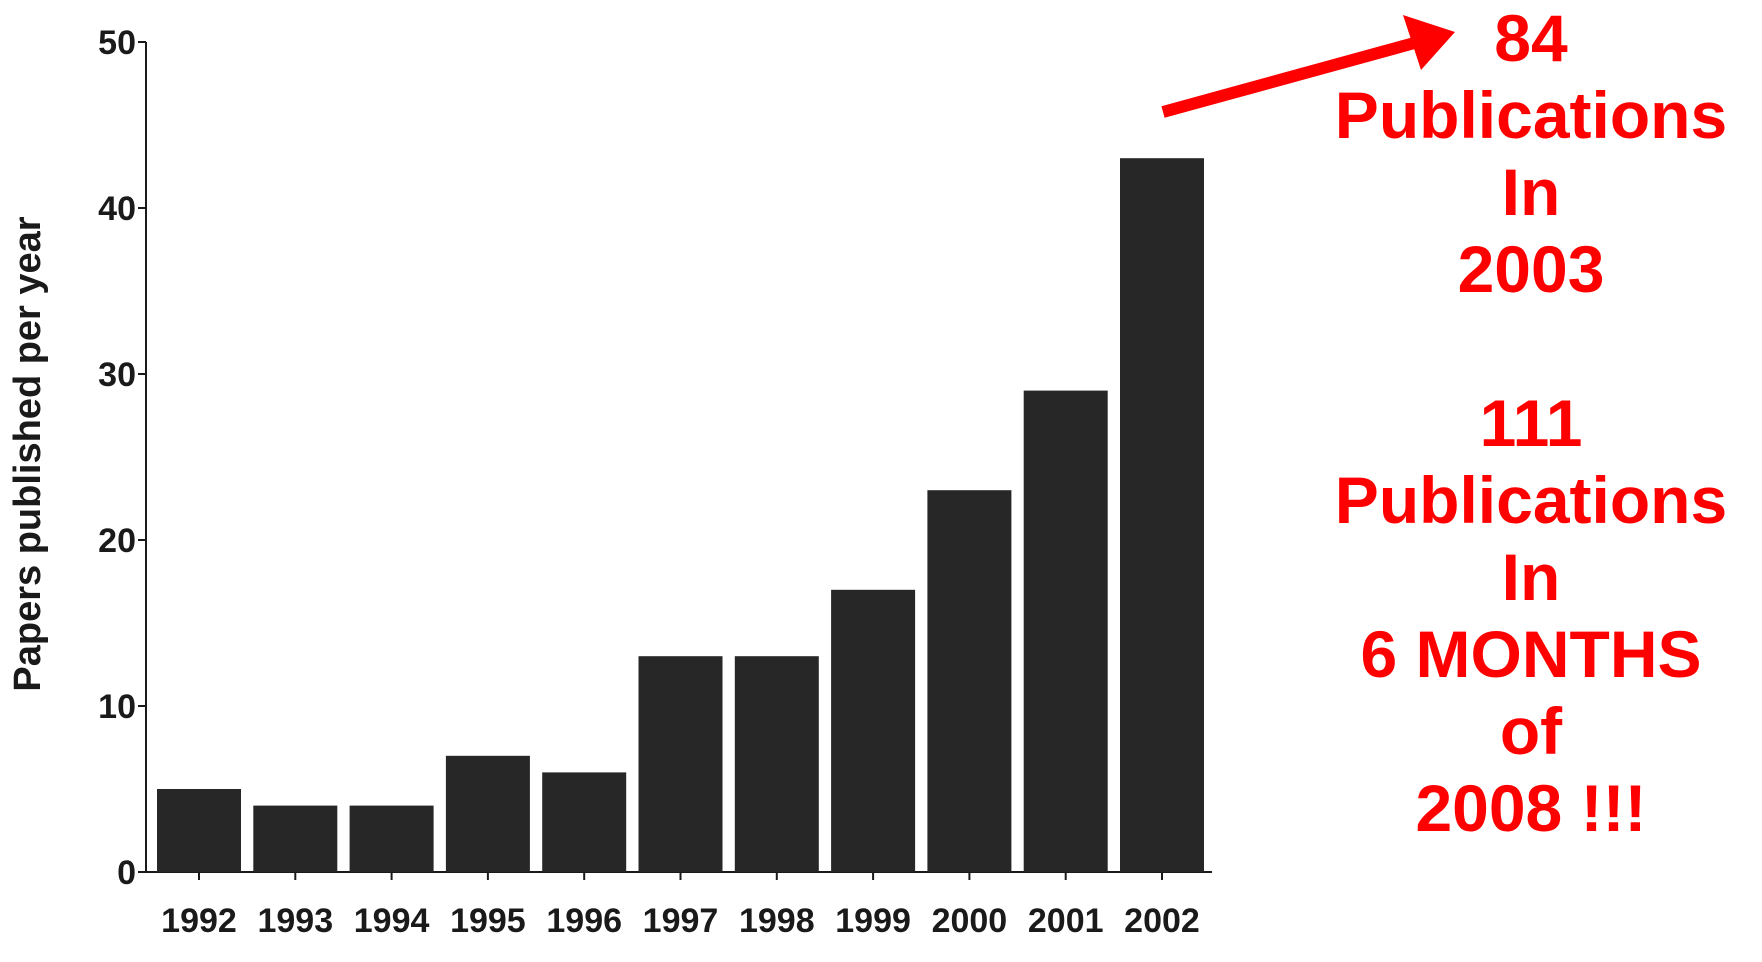 Image resolution: width=1762 pixels, height=962 pixels. What do you see at coordinates (199, 921) in the screenshot?
I see `x-tick-label-1992: 1992` at bounding box center [199, 921].